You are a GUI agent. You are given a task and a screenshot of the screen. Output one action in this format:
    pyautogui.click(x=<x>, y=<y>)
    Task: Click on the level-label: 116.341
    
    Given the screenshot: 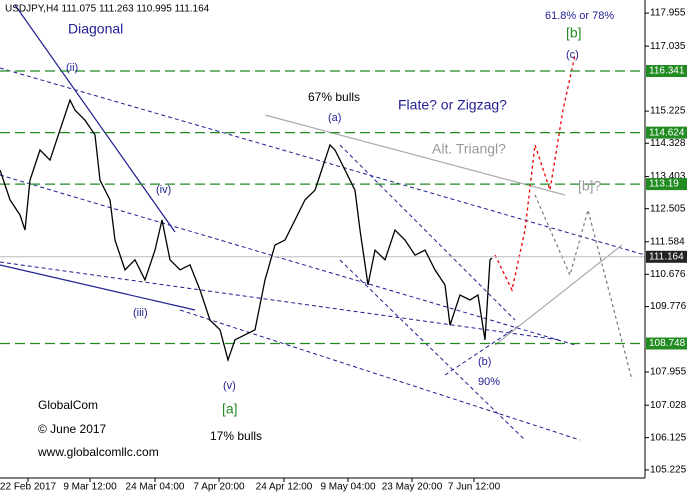 What is the action you would take?
    pyautogui.click(x=667, y=71)
    